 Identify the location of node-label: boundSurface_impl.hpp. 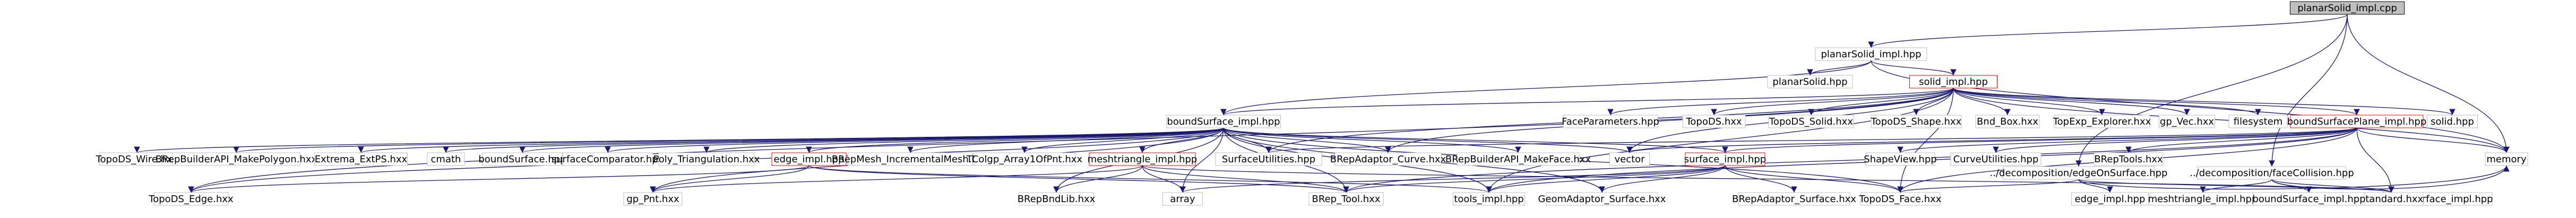
(1223, 121).